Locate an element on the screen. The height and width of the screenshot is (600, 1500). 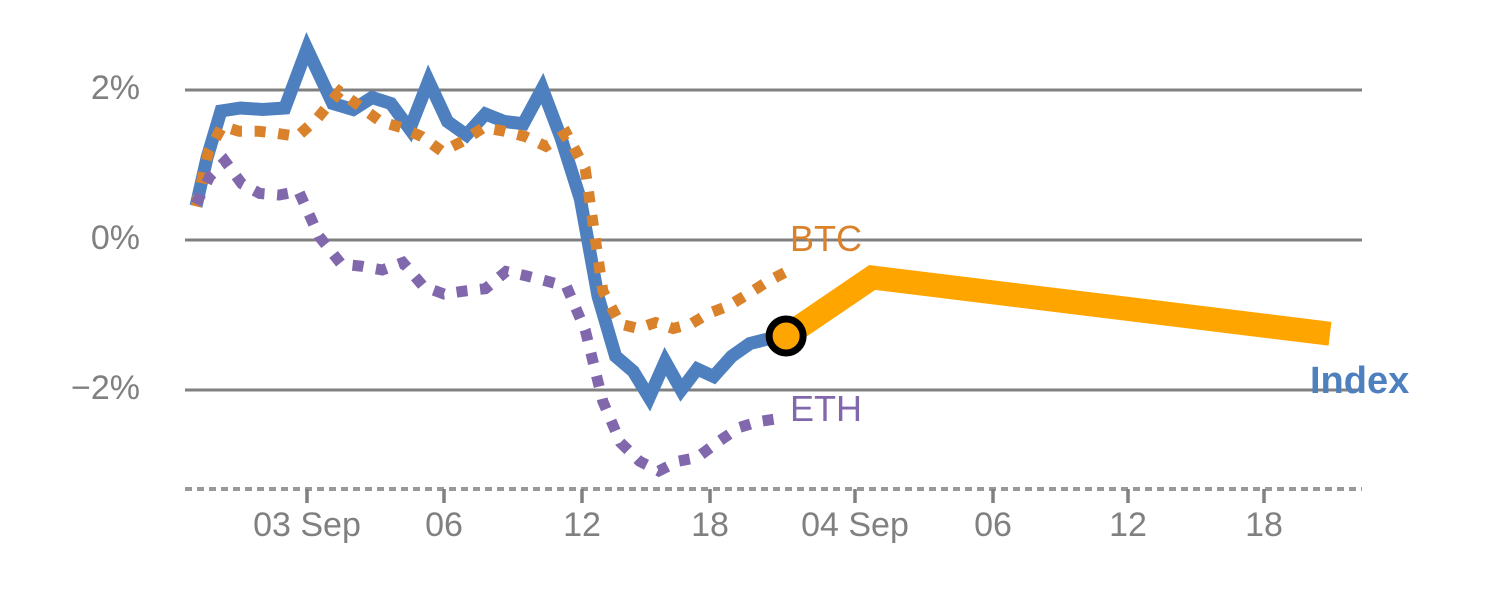
chart-markers is located at coordinates (786, 336).